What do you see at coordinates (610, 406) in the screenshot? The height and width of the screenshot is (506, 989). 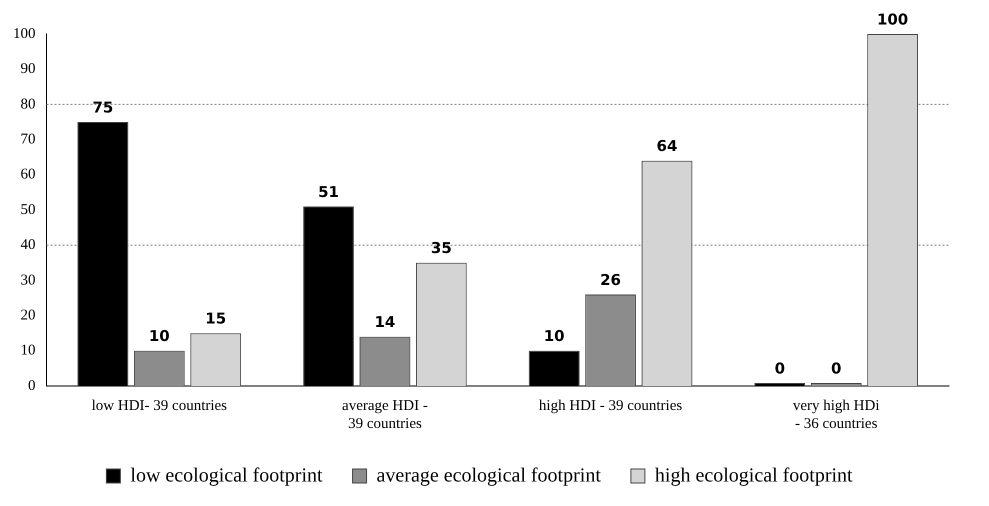 I see `x-tick-label: high HDI - 39 countries` at bounding box center [610, 406].